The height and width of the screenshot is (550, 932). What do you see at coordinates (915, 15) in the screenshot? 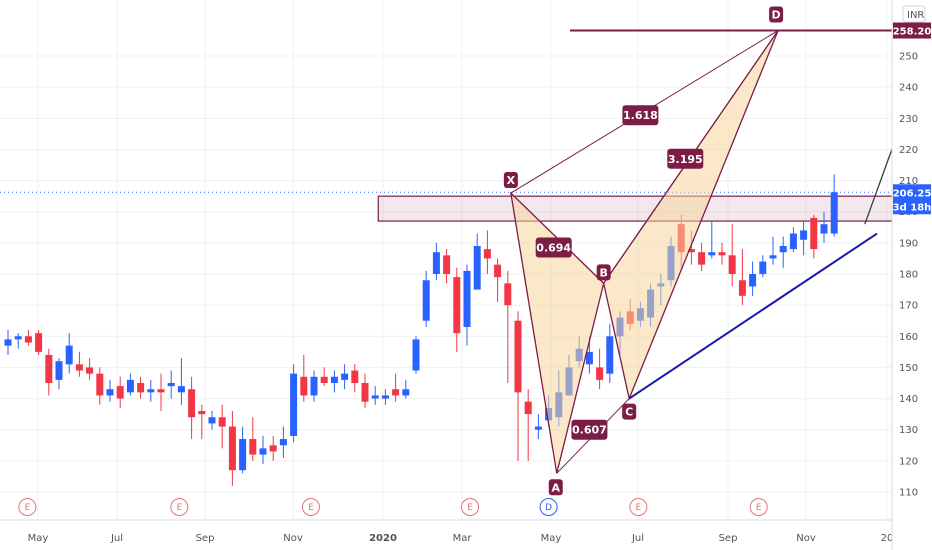
I see `currency-label: INR` at bounding box center [915, 15].